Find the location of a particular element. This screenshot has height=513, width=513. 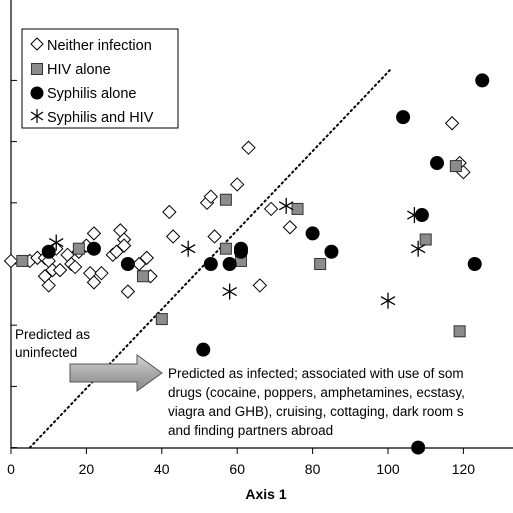

legend-label-syphilis-alone: Syphilis alone is located at coordinates (91, 94).